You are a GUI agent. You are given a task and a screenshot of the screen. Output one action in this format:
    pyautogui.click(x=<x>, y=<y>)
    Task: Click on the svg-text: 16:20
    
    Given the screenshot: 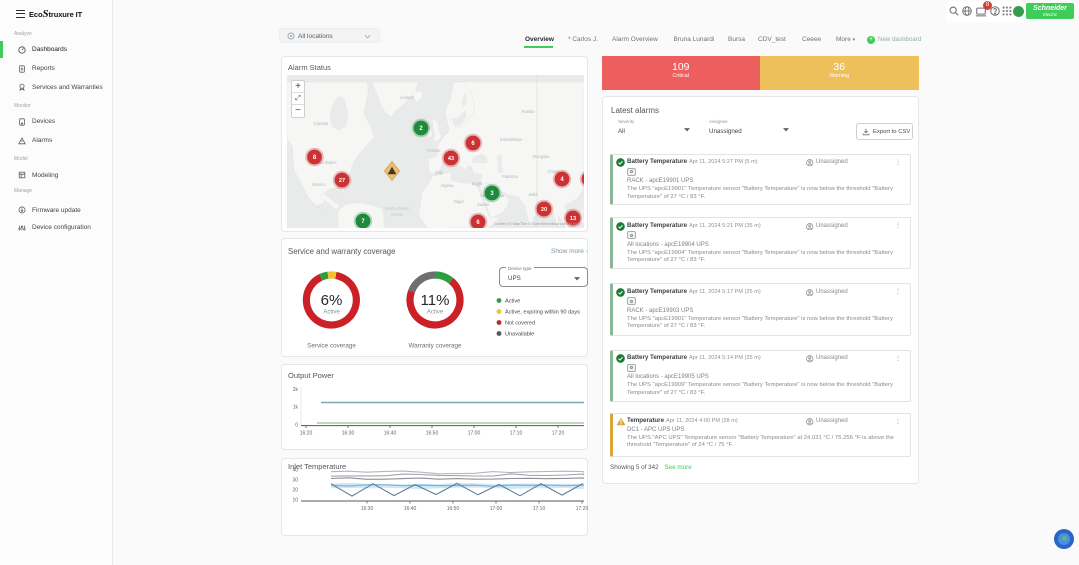 What is the action you would take?
    pyautogui.click(x=306, y=434)
    